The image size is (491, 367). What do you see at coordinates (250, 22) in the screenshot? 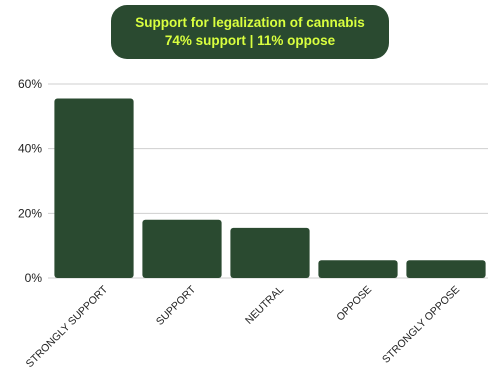
I see `chart-title: Support for legalization of cannabis` at bounding box center [250, 22].